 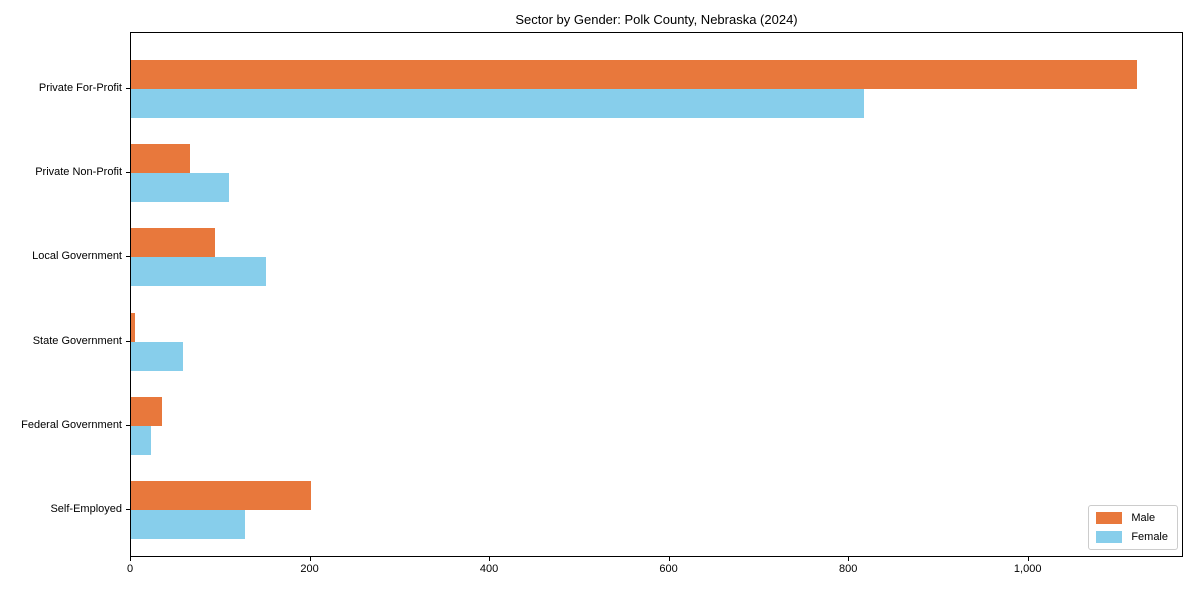 I want to click on y-tick-local-government, so click(x=128, y=257).